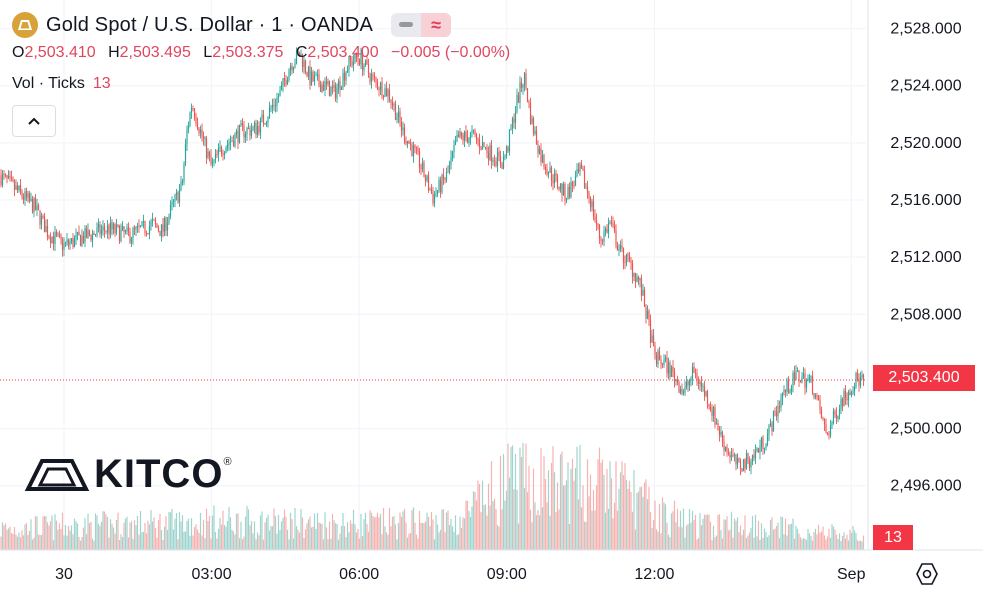  Describe the element at coordinates (210, 24) in the screenshot. I see `symbol-title: Gold Spot / U.S. Dollar · 1 · OANDA` at that location.